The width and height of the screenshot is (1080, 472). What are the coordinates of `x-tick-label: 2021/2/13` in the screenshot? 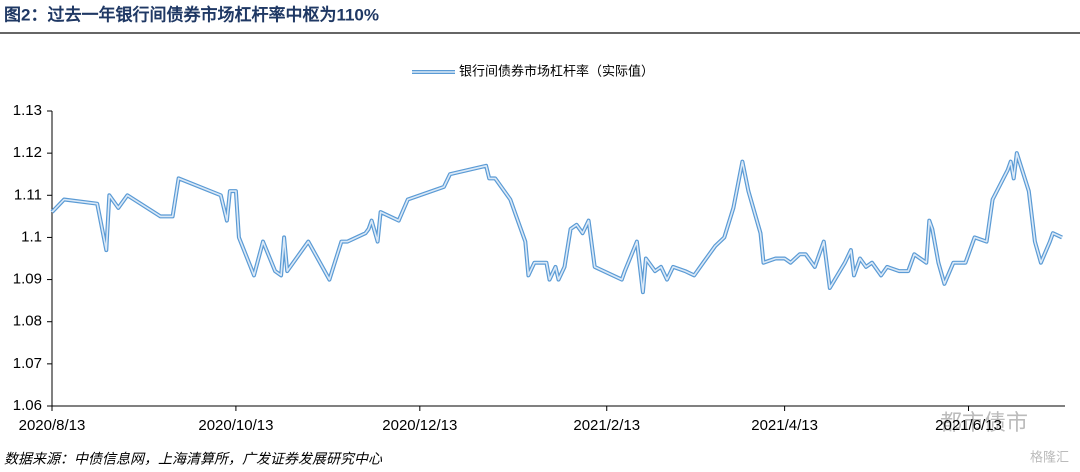 It's located at (606, 425).